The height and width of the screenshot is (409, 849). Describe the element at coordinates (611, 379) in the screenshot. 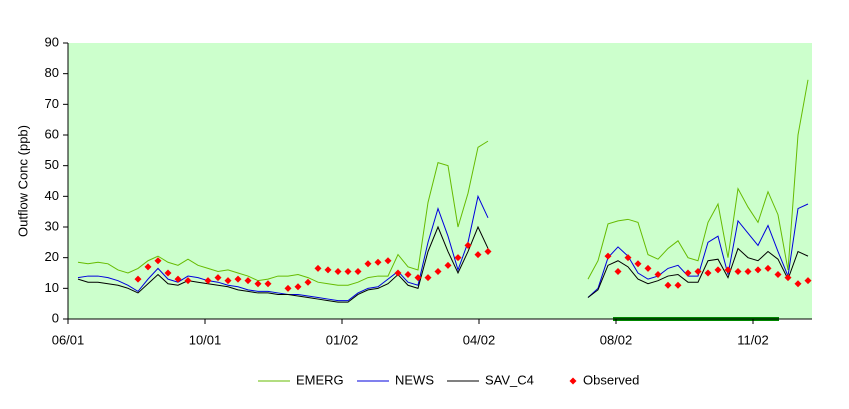

I see `legend-label: Observed` at that location.